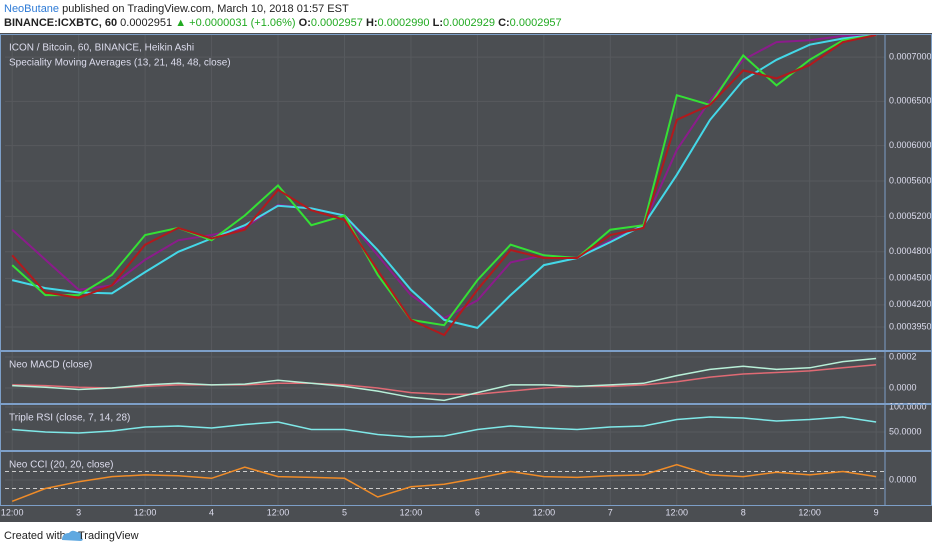 The height and width of the screenshot is (550, 932). What do you see at coordinates (743, 512) in the screenshot?
I see `x-tick-label: 8` at bounding box center [743, 512].